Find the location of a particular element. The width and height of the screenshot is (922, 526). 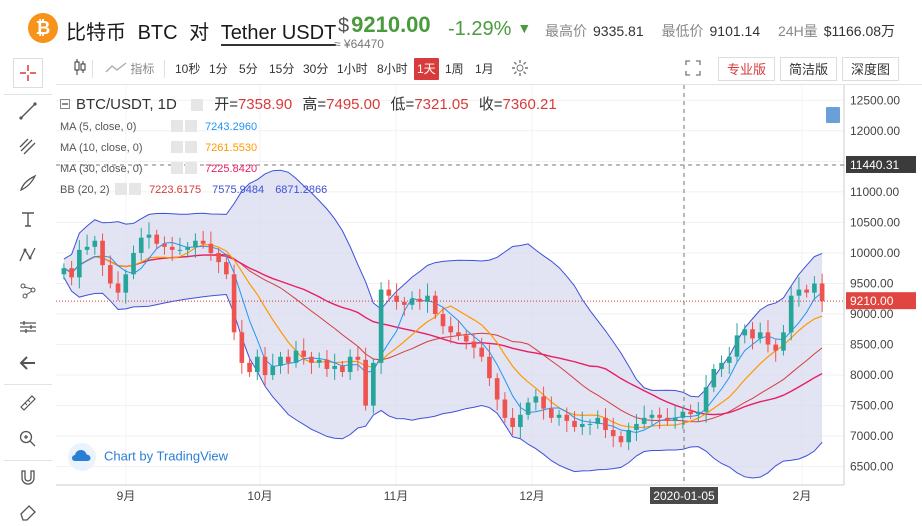

interval-tab-9: 1月 is located at coordinates (484, 69).